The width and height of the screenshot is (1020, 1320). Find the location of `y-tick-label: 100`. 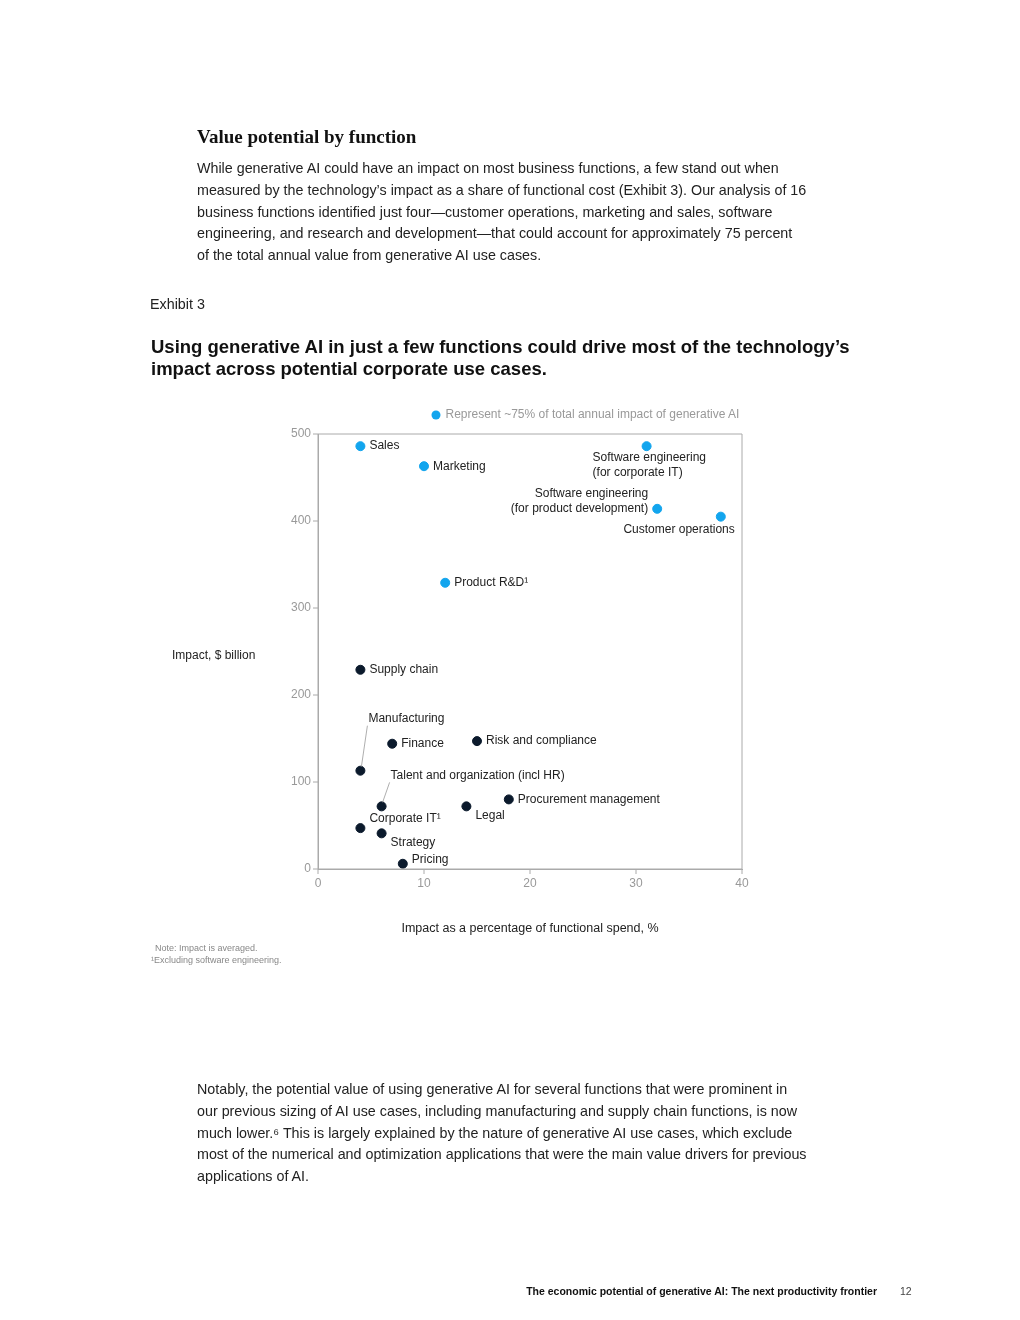

y-tick-label: 100 is located at coordinates (301, 781).